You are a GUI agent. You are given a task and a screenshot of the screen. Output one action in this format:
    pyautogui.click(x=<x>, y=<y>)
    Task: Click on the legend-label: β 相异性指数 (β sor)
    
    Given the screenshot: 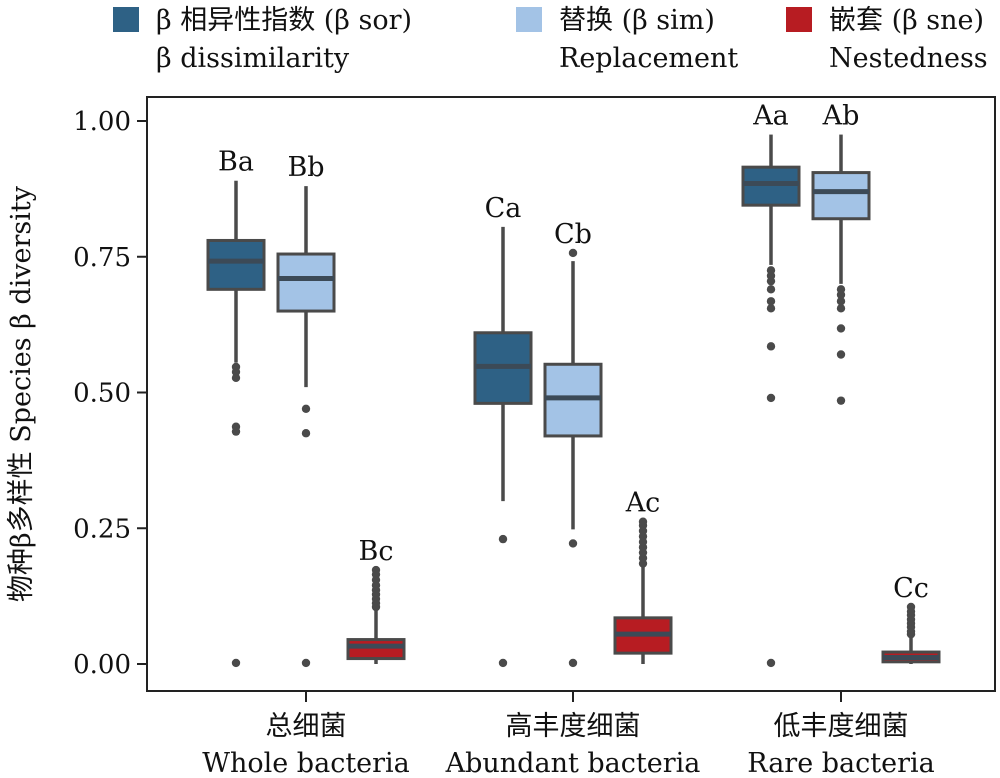 What is the action you would take?
    pyautogui.click(x=284, y=20)
    